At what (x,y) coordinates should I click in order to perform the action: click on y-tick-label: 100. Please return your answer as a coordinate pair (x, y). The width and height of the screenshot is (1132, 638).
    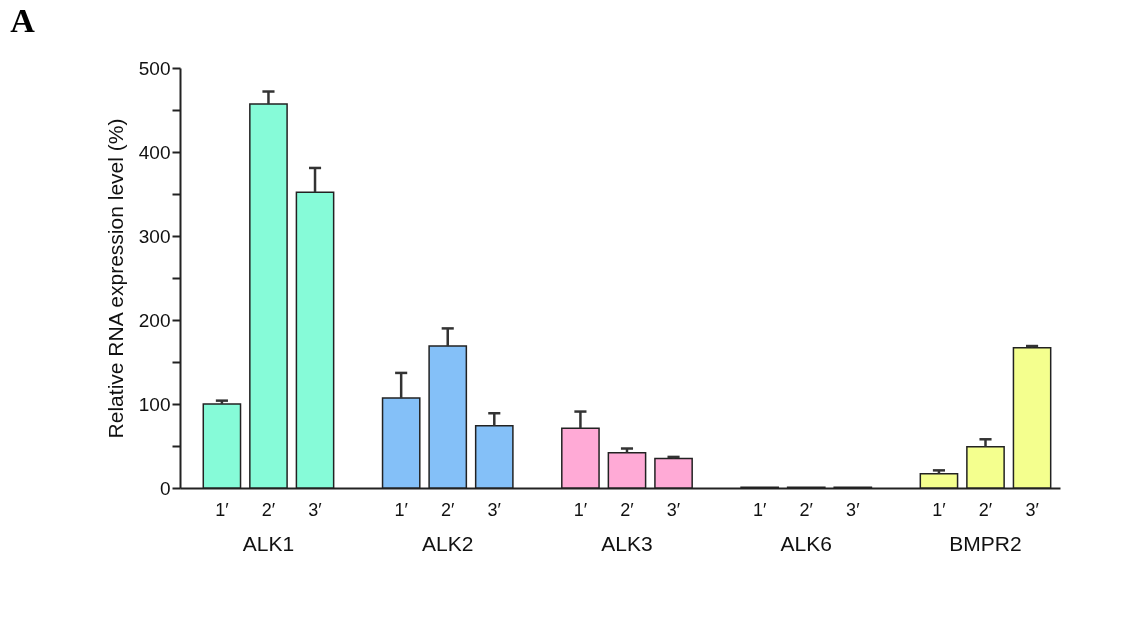
    Looking at the image, I should click on (154, 404).